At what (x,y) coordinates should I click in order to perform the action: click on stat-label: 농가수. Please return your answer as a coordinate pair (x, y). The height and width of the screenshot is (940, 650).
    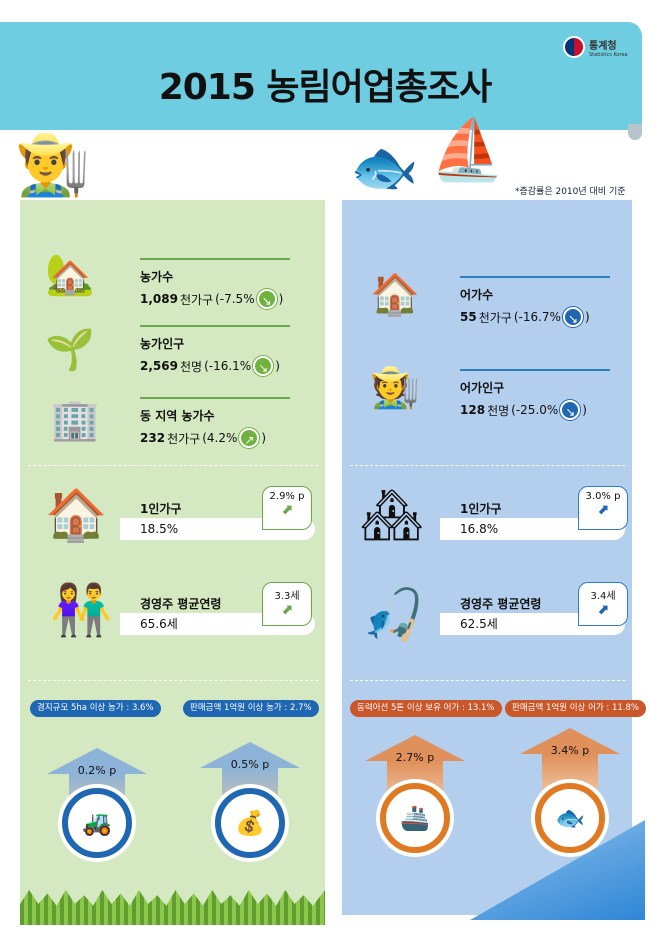
    Looking at the image, I should click on (157, 277).